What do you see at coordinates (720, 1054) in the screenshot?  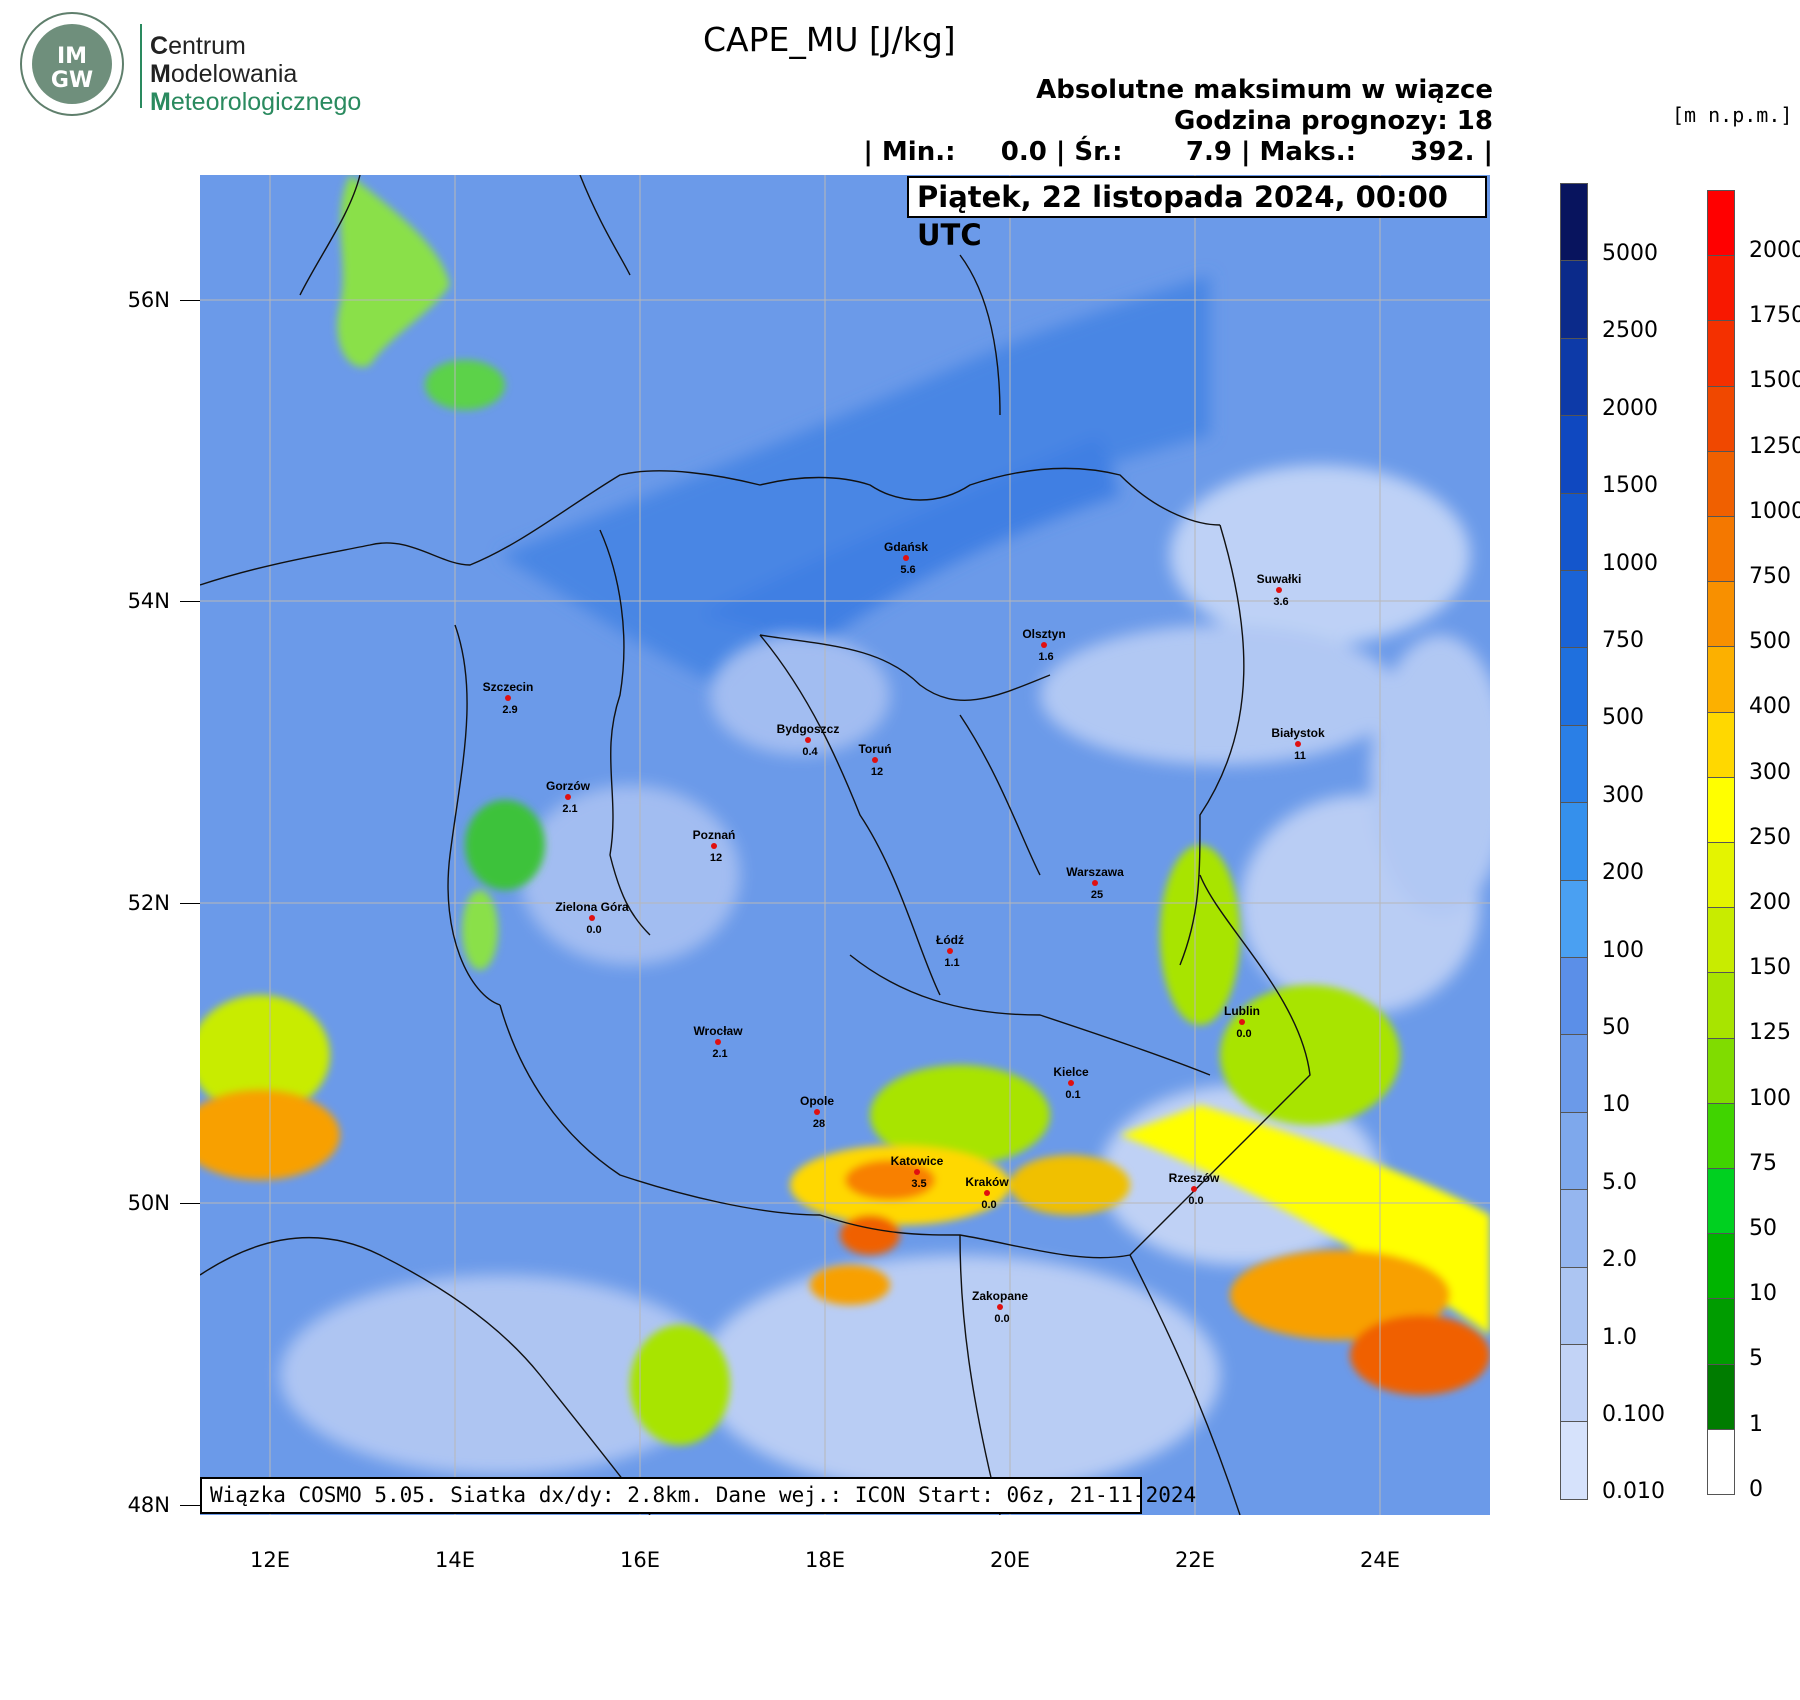 I see `city-value: 2.1` at bounding box center [720, 1054].